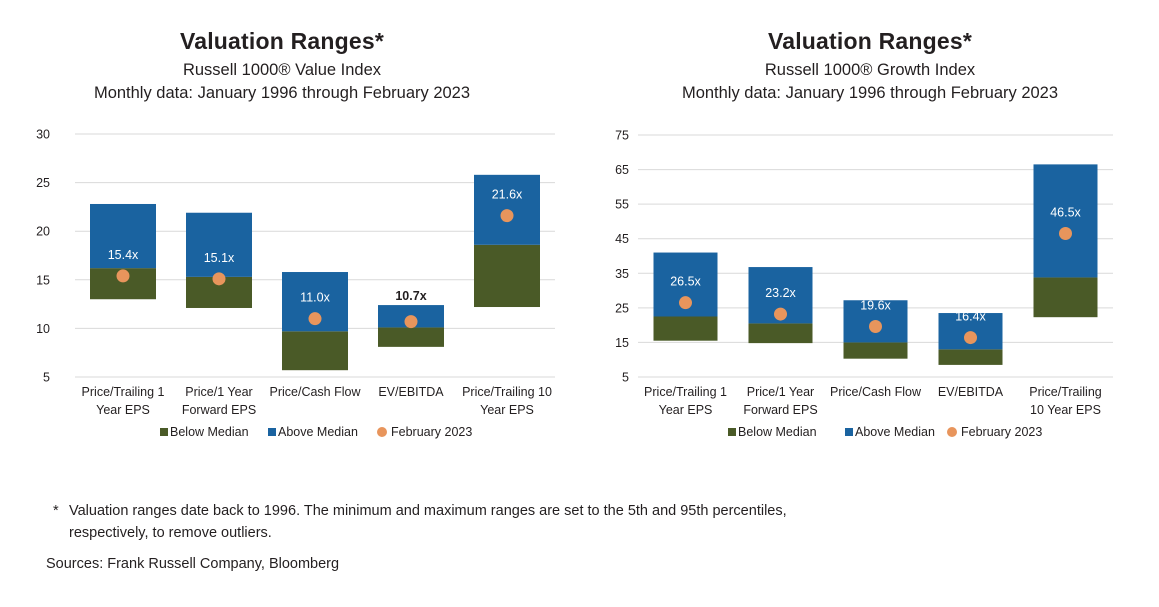  What do you see at coordinates (410, 296) in the screenshot?
I see `data-label: 10.7x` at bounding box center [410, 296].